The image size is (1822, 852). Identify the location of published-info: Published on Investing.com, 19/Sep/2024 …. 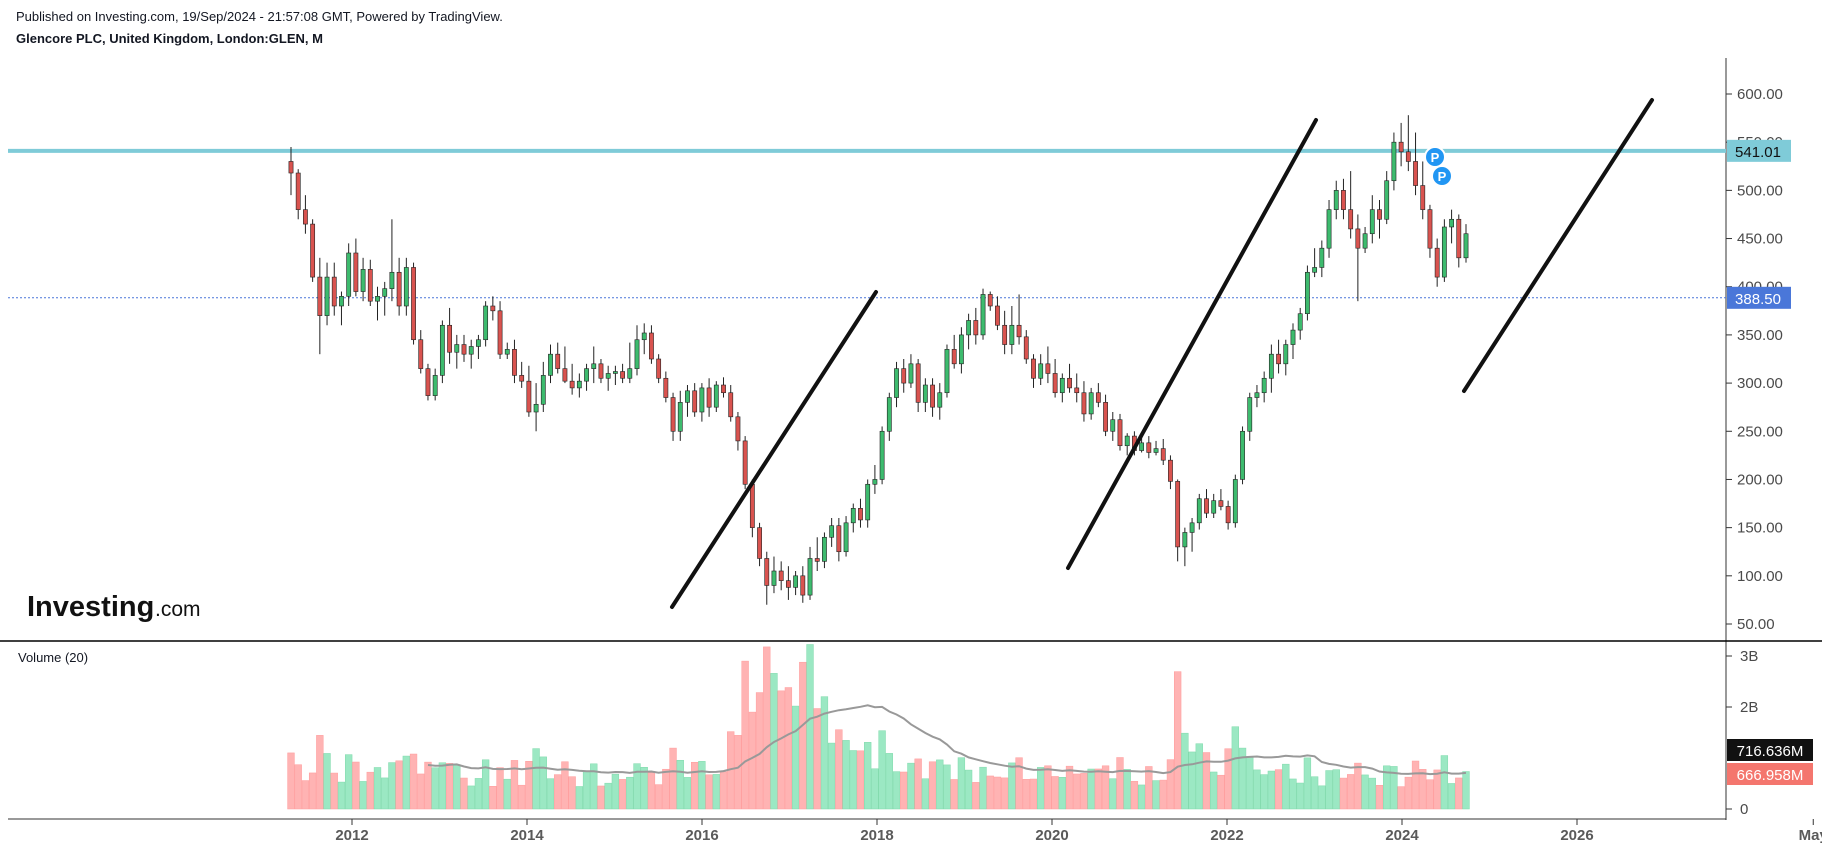
(259, 16).